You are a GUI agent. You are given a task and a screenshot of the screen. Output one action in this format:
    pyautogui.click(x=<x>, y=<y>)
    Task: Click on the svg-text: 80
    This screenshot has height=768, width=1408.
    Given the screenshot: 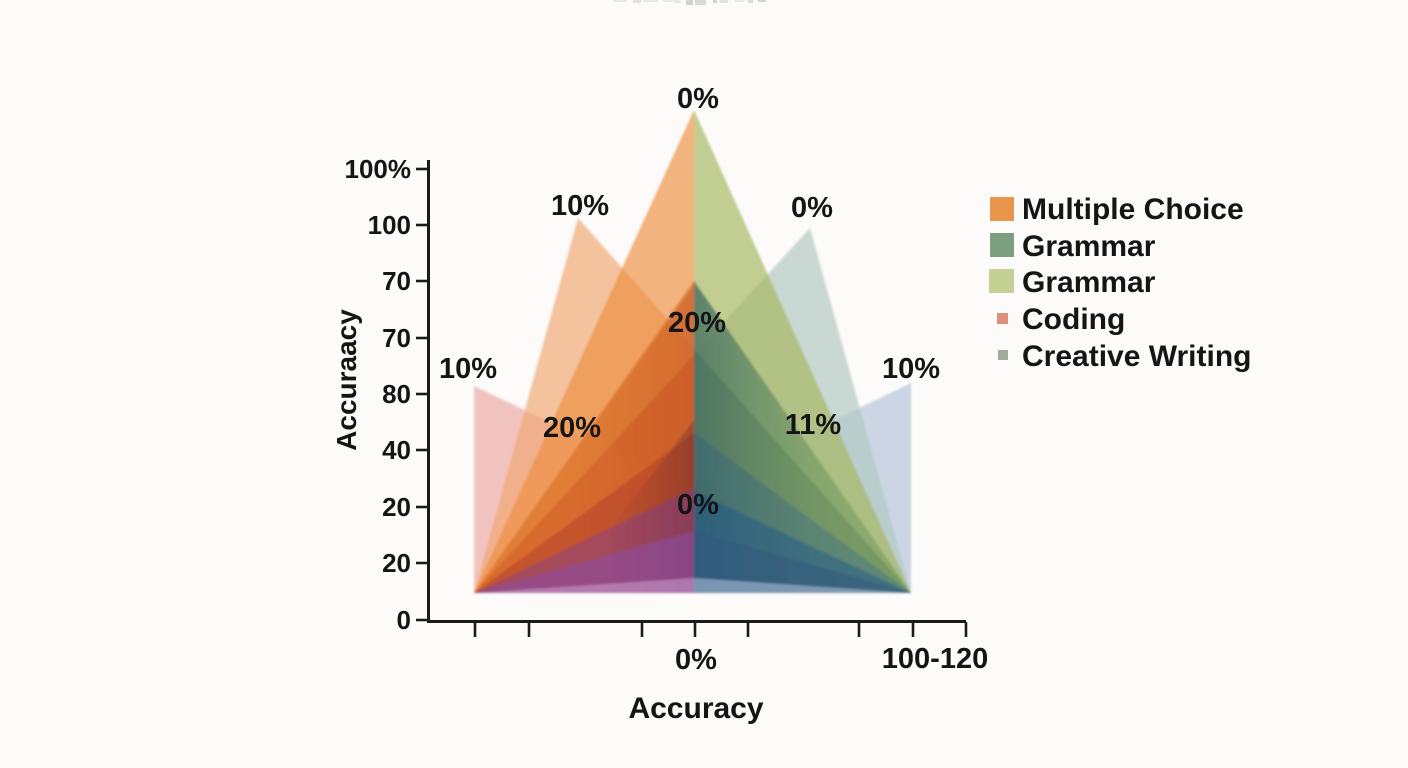 What is the action you would take?
    pyautogui.click(x=396, y=394)
    